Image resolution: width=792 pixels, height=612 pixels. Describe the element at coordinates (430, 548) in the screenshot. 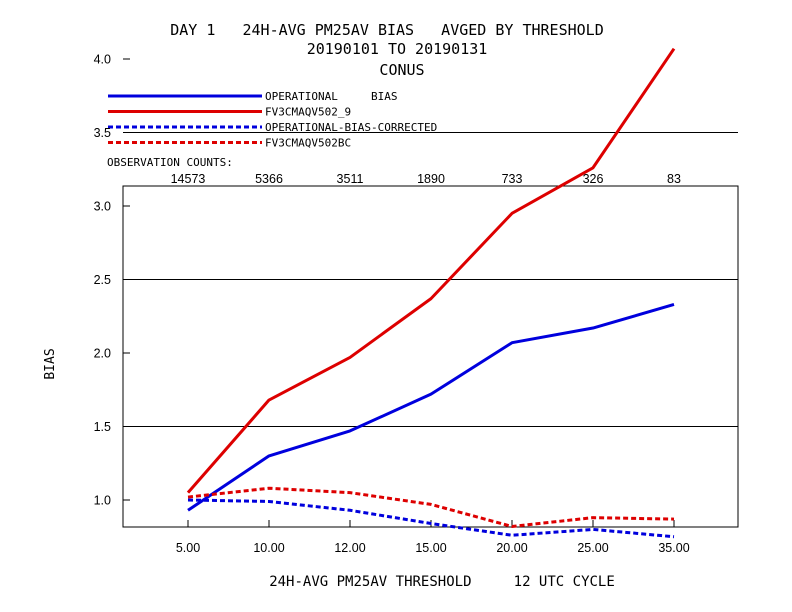

I see `x-tick-label: 15.00` at that location.